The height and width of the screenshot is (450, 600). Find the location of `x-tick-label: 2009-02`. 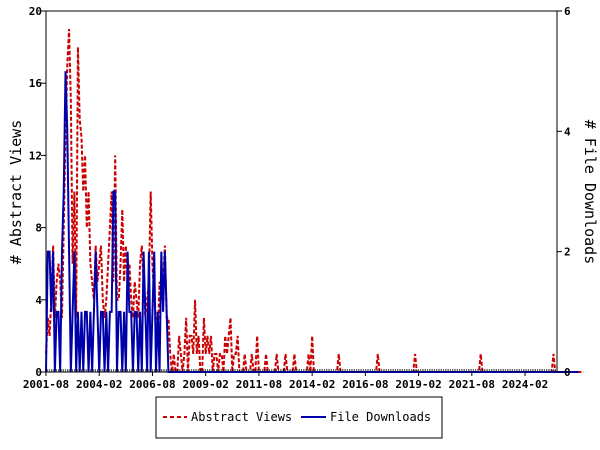

x-tick-label: 2009-02 is located at coordinates (206, 384).